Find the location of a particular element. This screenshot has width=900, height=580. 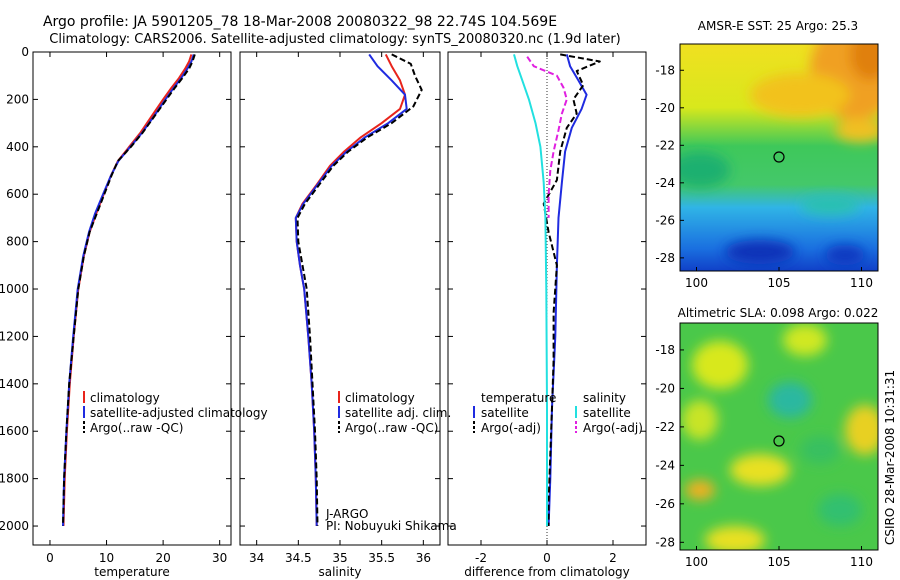

legend-satellite-adj-clim: satellite adj. clim. is located at coordinates (398, 413).